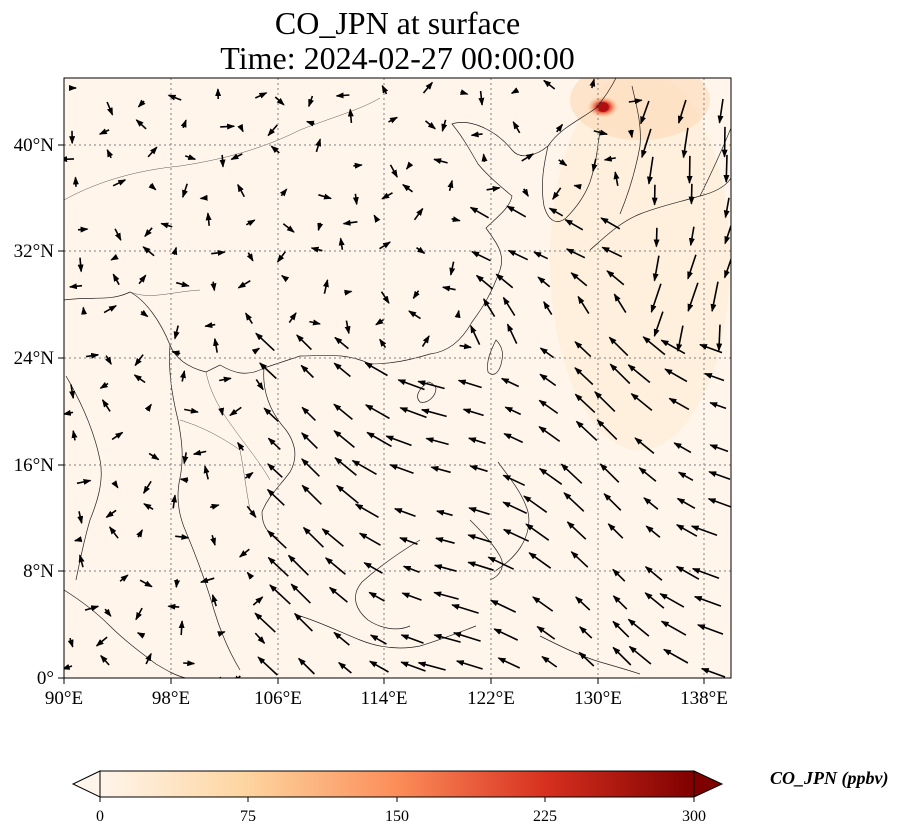  Describe the element at coordinates (397, 816) in the screenshot. I see `colorbar-tick-label: 150` at that location.